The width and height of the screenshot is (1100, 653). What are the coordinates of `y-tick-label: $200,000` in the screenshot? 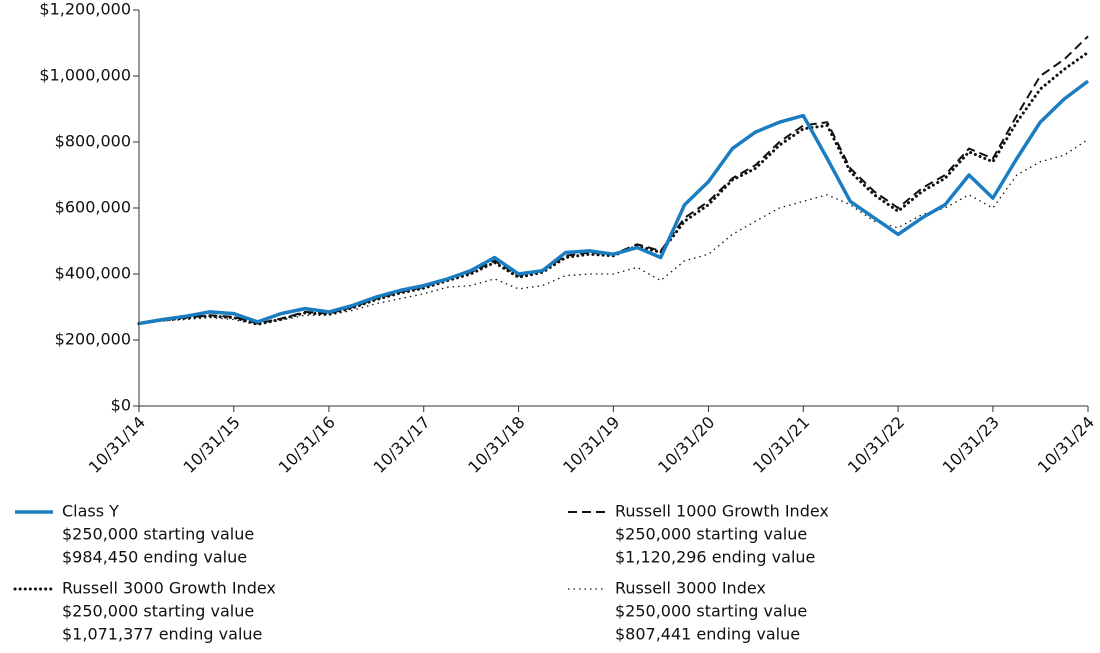 It's located at (93, 339).